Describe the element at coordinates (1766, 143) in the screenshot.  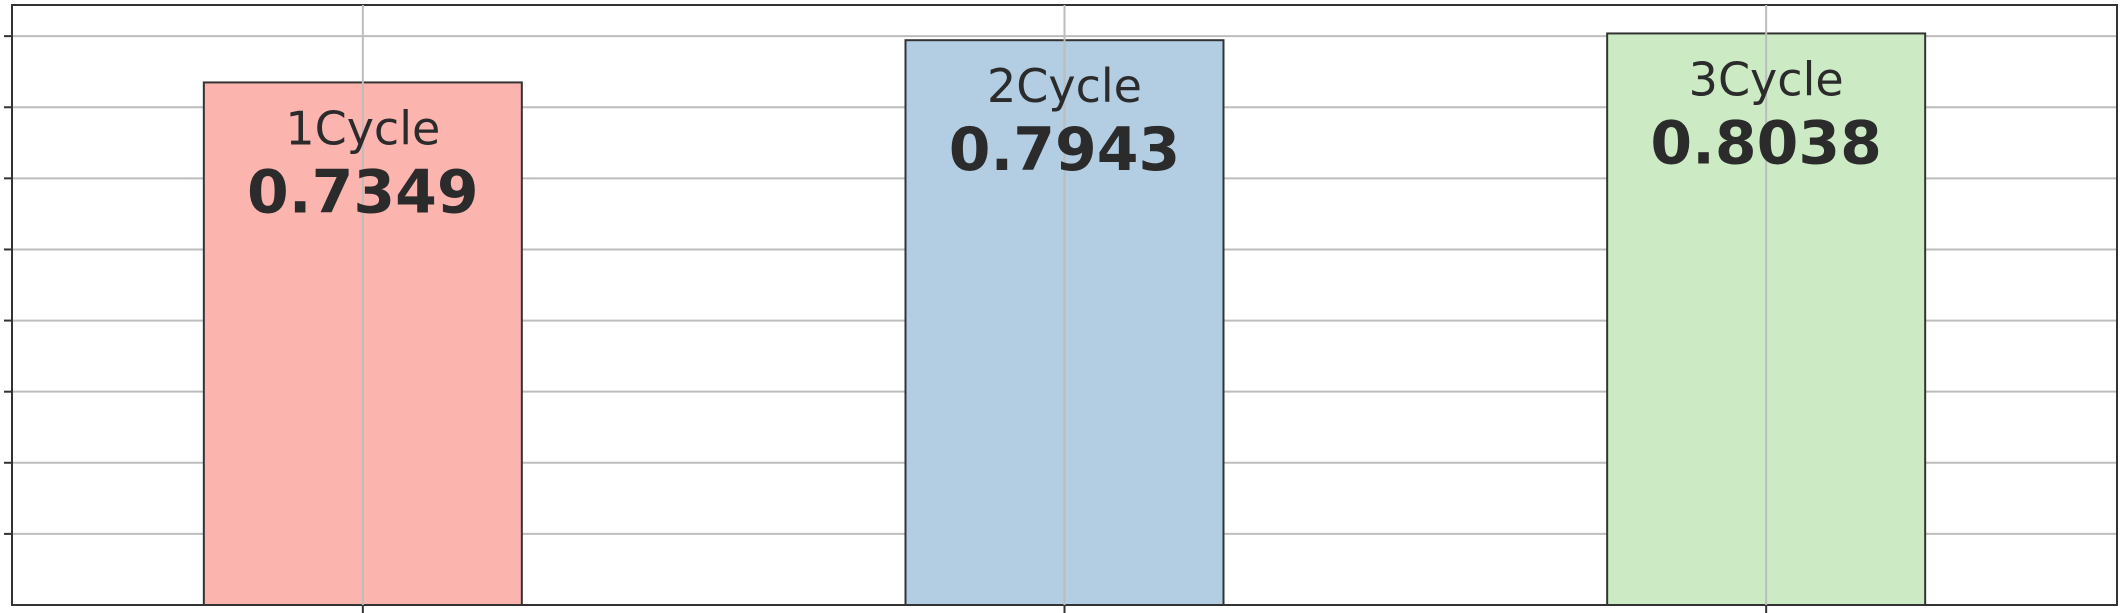
I see `bar-value-label: 0.8038` at that location.